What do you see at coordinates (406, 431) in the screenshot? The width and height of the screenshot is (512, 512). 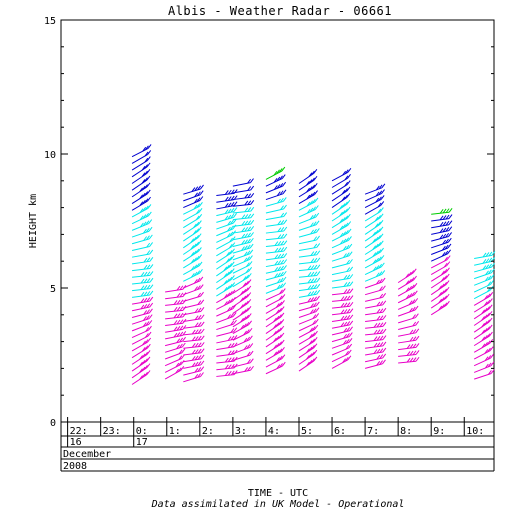 I see `x-tick-label: 8:` at bounding box center [406, 431].